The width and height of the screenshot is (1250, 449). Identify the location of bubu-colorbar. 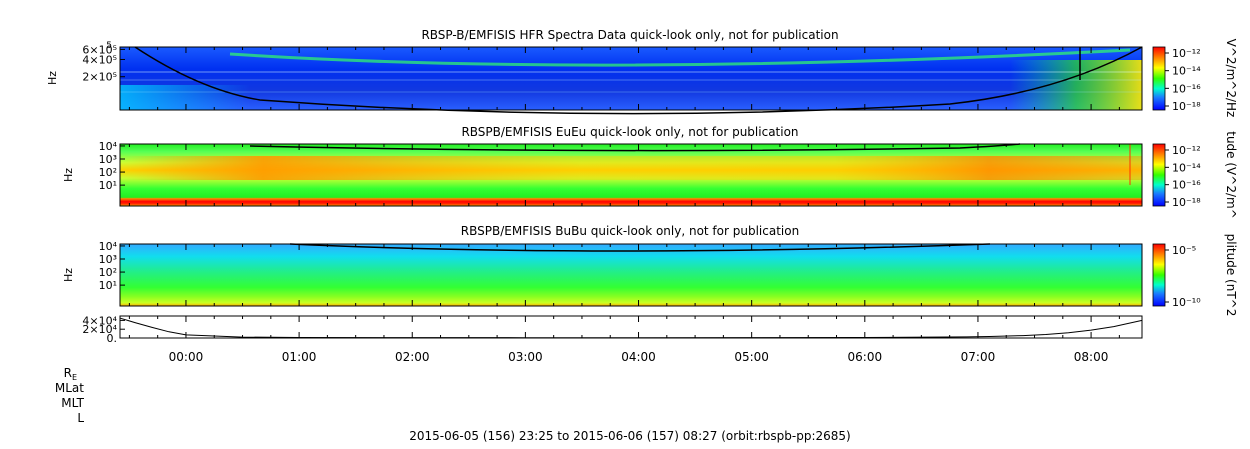
(1159, 275).